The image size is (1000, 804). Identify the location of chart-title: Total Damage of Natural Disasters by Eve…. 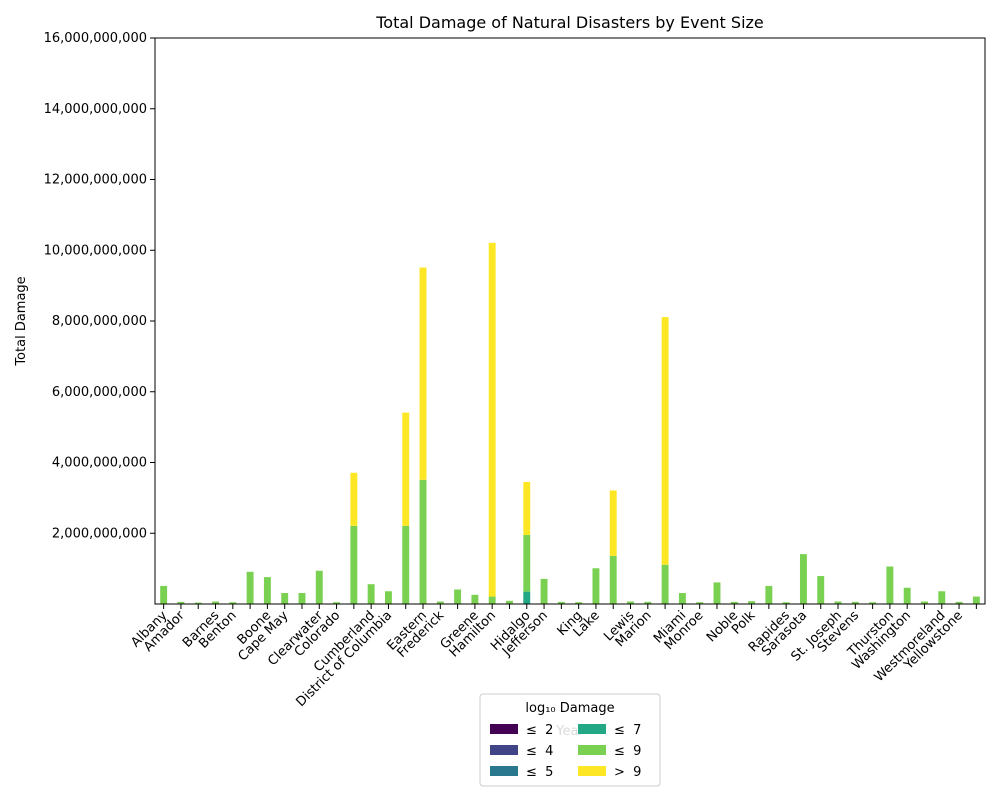
(569, 22).